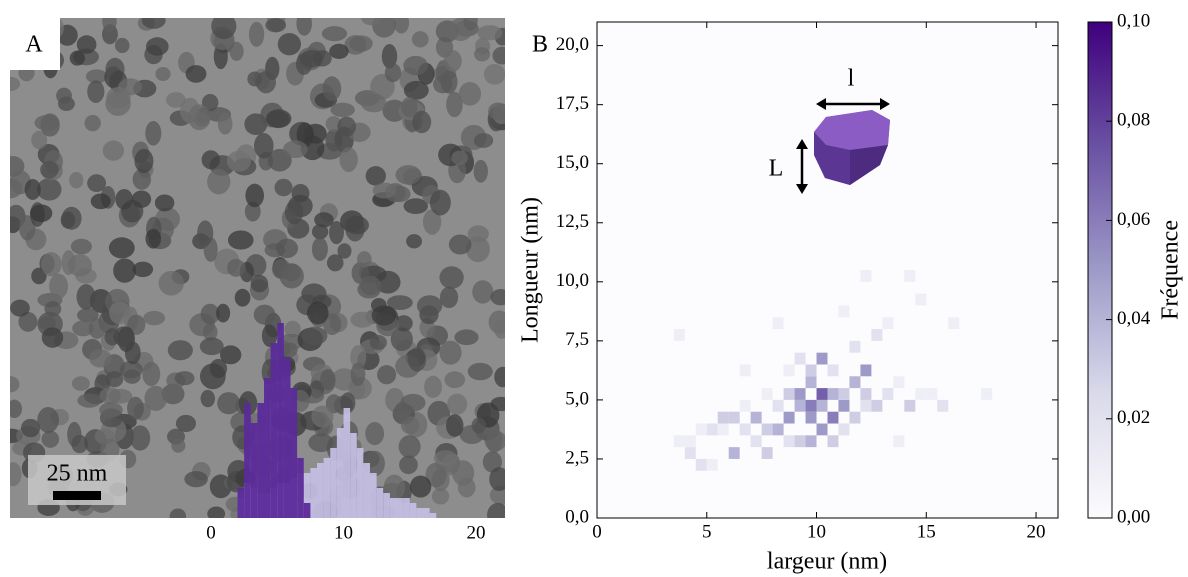  Describe the element at coordinates (827, 562) in the screenshot. I see `x-axis-label: largeur (nm)` at that location.